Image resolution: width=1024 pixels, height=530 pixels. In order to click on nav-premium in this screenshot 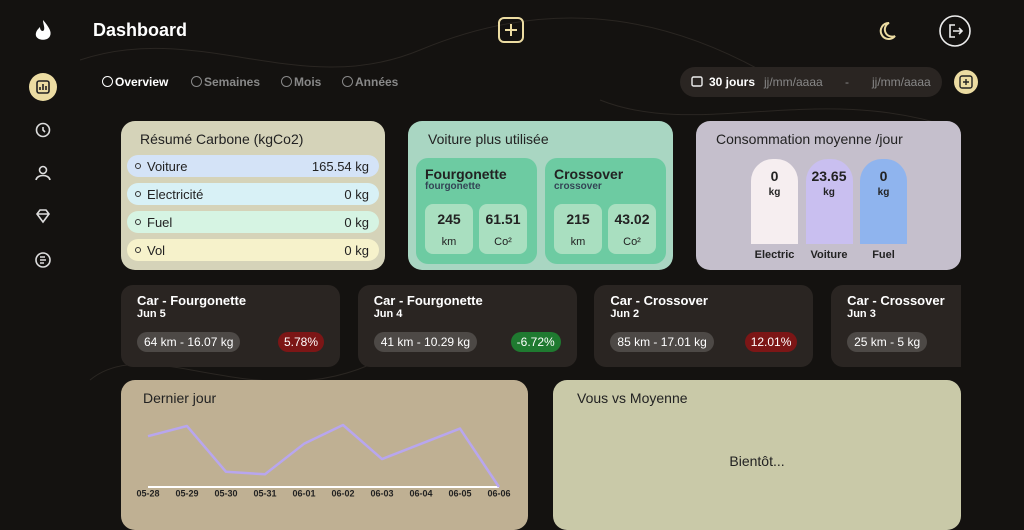, I will do `click(43, 216)`.